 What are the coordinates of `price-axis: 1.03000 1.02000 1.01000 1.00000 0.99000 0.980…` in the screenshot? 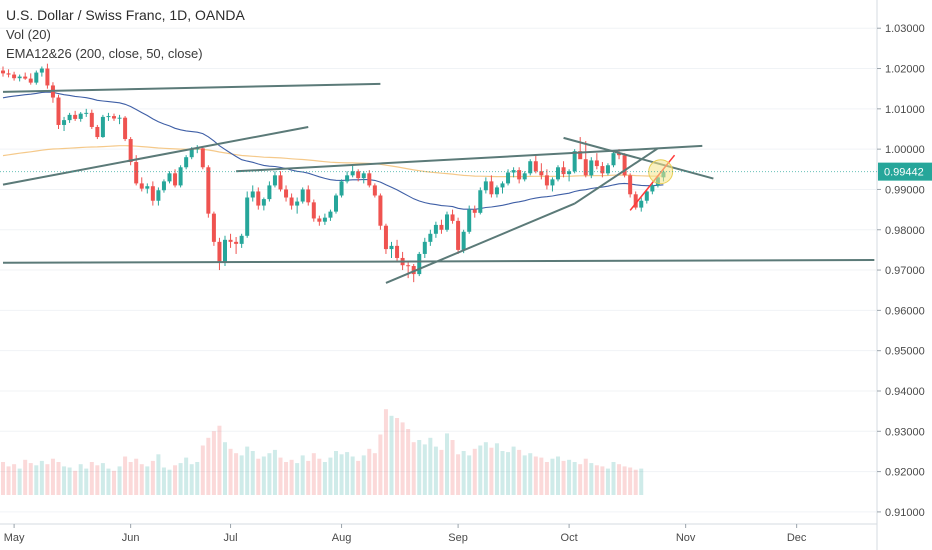 It's located at (904, 275).